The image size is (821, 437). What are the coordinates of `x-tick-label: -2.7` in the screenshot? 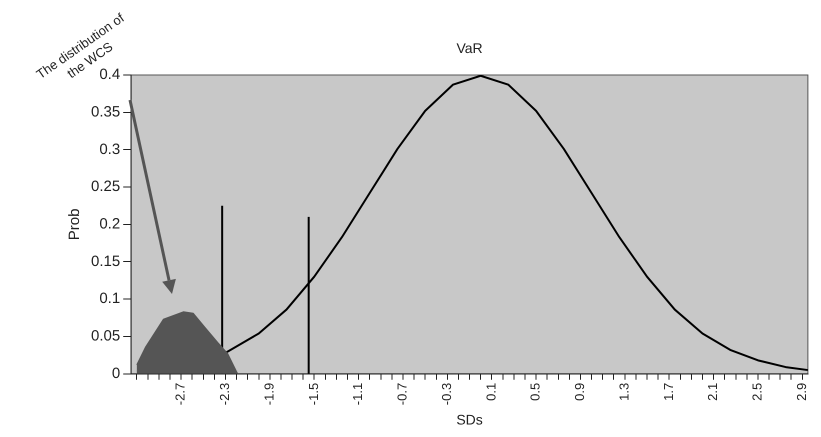 It's located at (180, 394).